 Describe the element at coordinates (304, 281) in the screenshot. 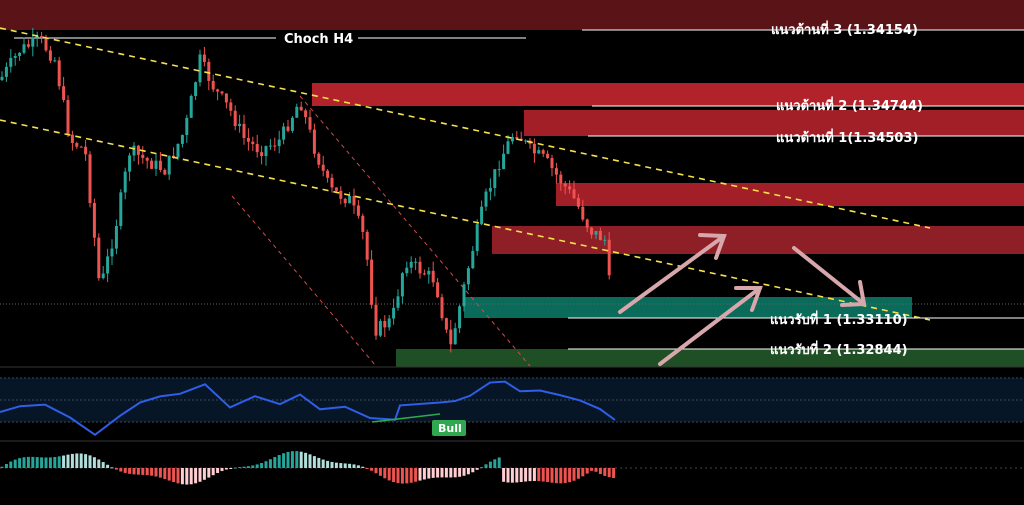

I see `channel-line-lower` at that location.